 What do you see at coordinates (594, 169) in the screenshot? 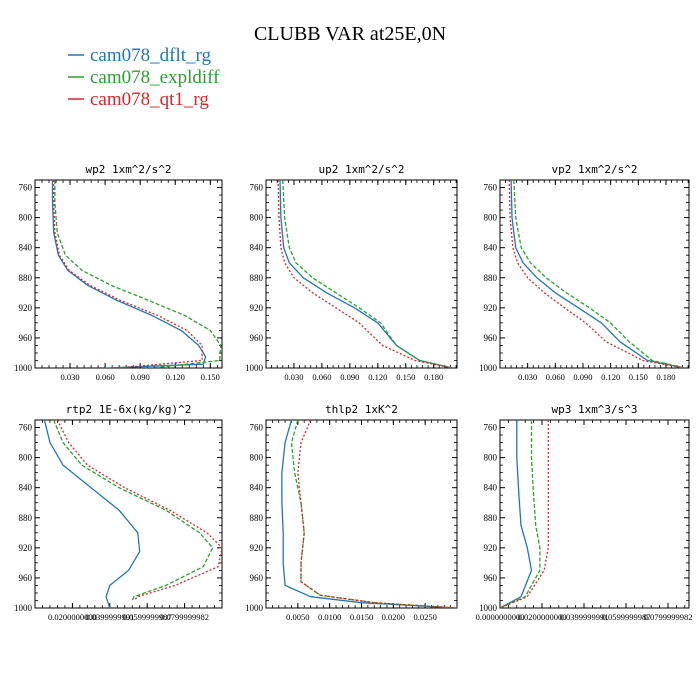
I see `panel-title-vp2: vp2 1xm^2/s^2` at bounding box center [594, 169].